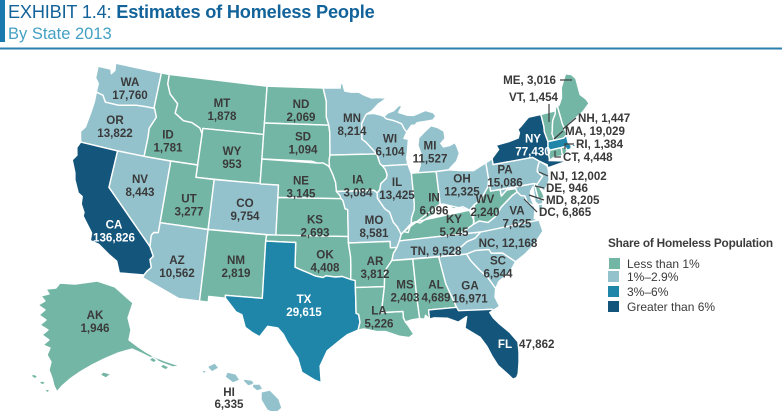  What do you see at coordinates (454, 219) in the screenshot?
I see `svg-text: KY` at bounding box center [454, 219].